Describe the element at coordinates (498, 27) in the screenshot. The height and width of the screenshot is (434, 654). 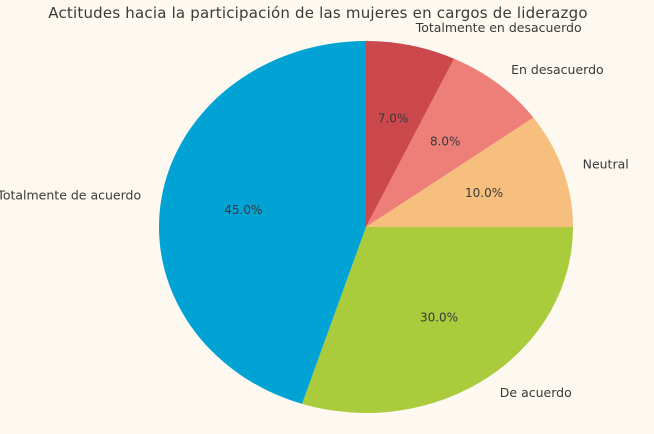
I see `slice-label-0: Totalmente en desacuerdo` at that location.